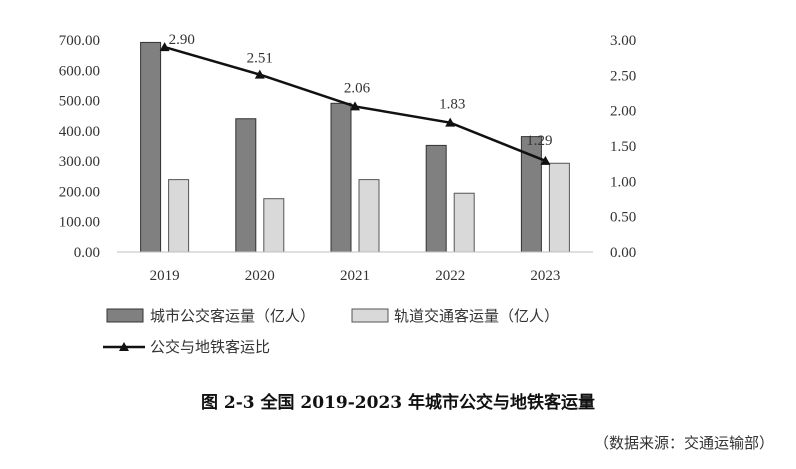 Image resolution: width=796 pixels, height=469 pixels. What do you see at coordinates (331, 331) in the screenshot?
I see `legend: 城市公交客运量（亿人） 轨道交通客运量（亿人） 公交与地铁客运比` at bounding box center [331, 331].